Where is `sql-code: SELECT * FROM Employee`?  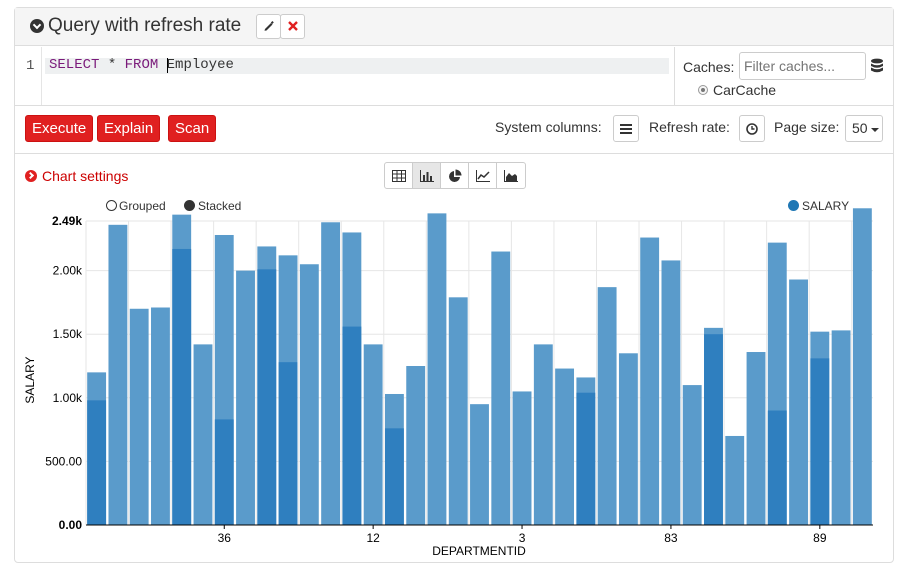 sql-code: SELECT * FROM Employee is located at coordinates (141, 65).